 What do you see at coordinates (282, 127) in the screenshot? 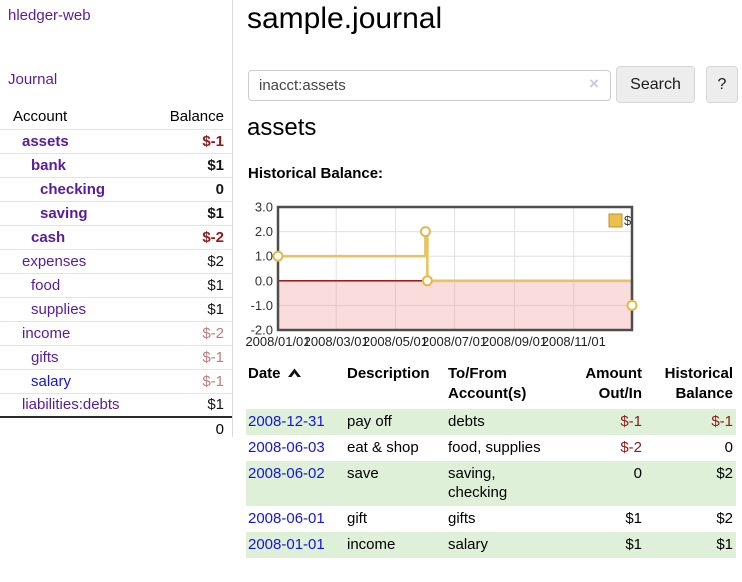
I see `account-heading: assets` at bounding box center [282, 127].